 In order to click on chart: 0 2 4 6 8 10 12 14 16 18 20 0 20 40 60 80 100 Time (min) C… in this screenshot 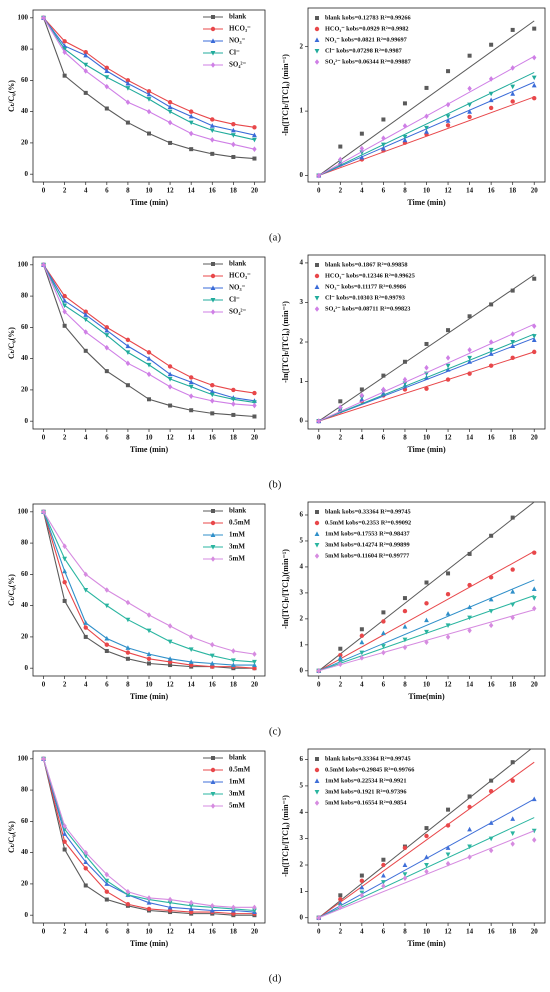, I will do `click(136, 849)`.